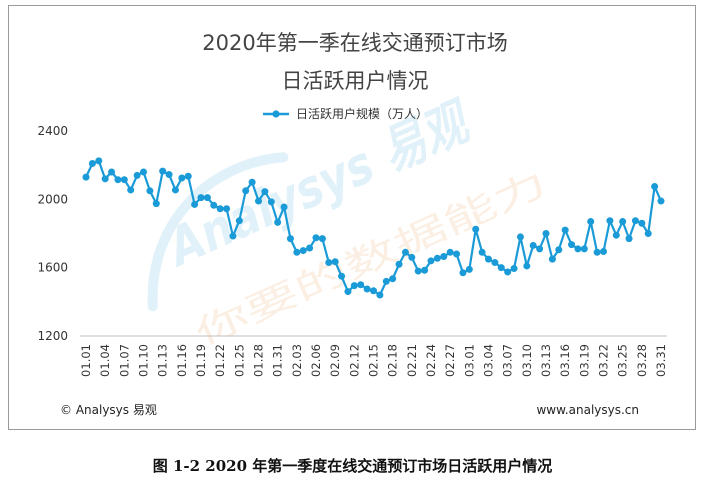 The image size is (705, 482). I want to click on x-tick-label: 01.16, so click(182, 360).